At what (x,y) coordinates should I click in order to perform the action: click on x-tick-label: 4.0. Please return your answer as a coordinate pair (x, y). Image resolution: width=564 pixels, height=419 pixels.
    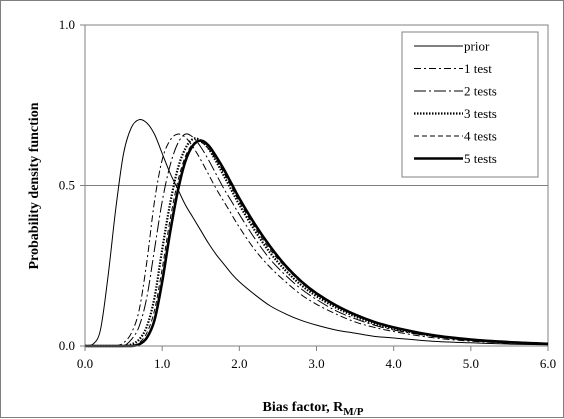
    Looking at the image, I should click on (394, 363).